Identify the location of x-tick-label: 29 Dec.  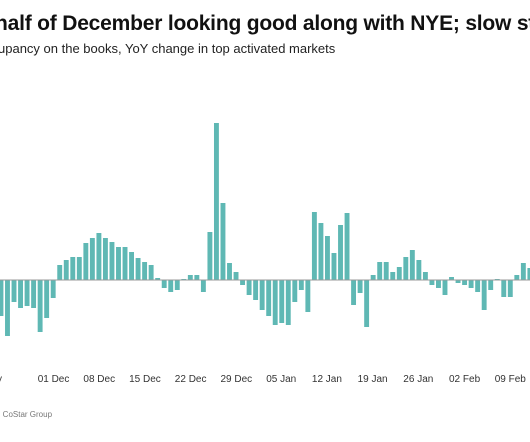
(237, 379).